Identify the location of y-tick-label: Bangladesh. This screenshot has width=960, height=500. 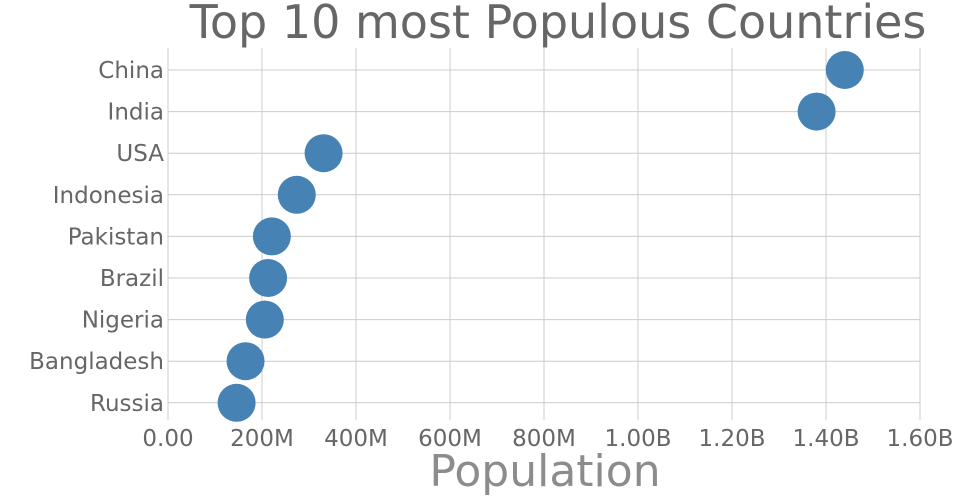
(96, 362).